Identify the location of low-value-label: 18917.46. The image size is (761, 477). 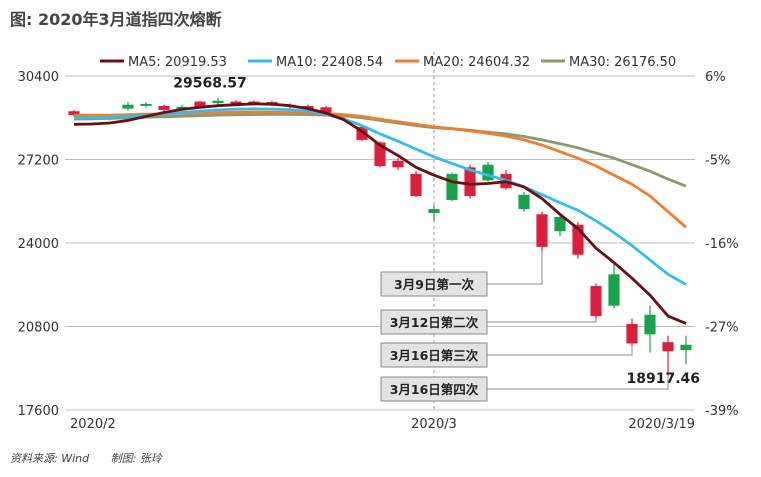
(663, 379).